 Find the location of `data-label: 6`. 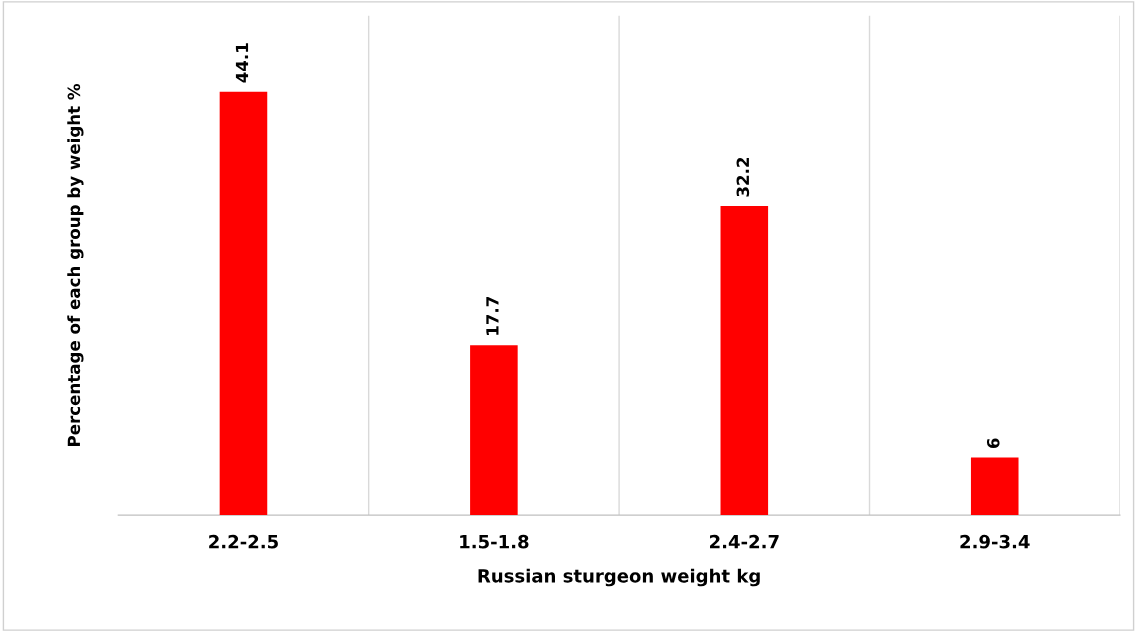

data-label: 6 is located at coordinates (993, 443).